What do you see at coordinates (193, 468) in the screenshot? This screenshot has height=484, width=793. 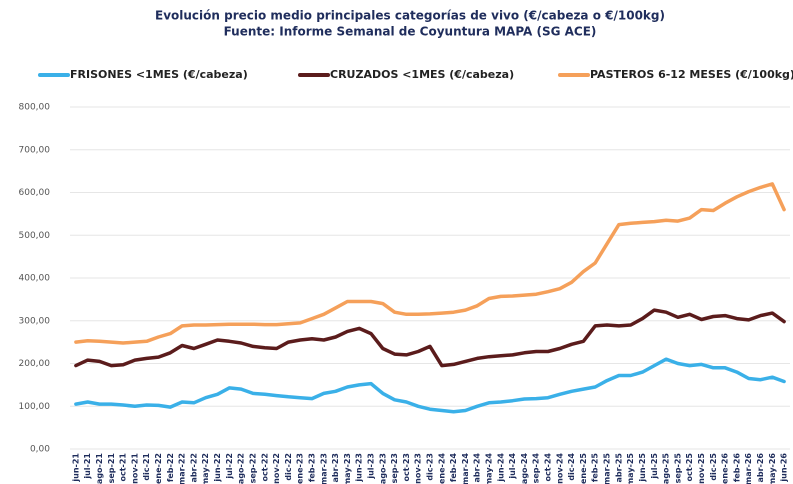 I see `x-tick-label: abr-22` at bounding box center [193, 468].